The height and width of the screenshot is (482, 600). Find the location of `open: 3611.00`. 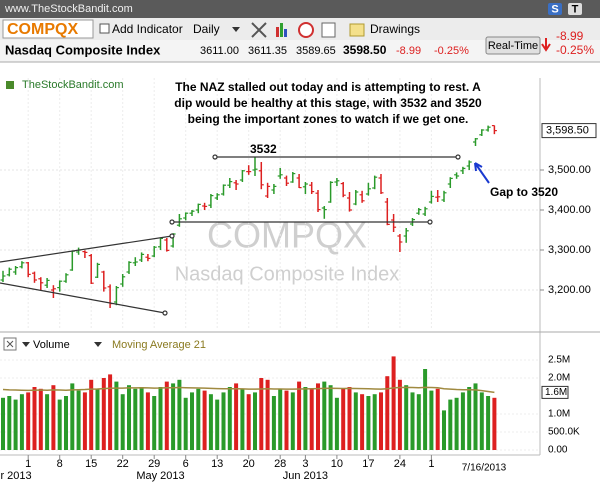

open: 3611.00 is located at coordinates (219, 51).